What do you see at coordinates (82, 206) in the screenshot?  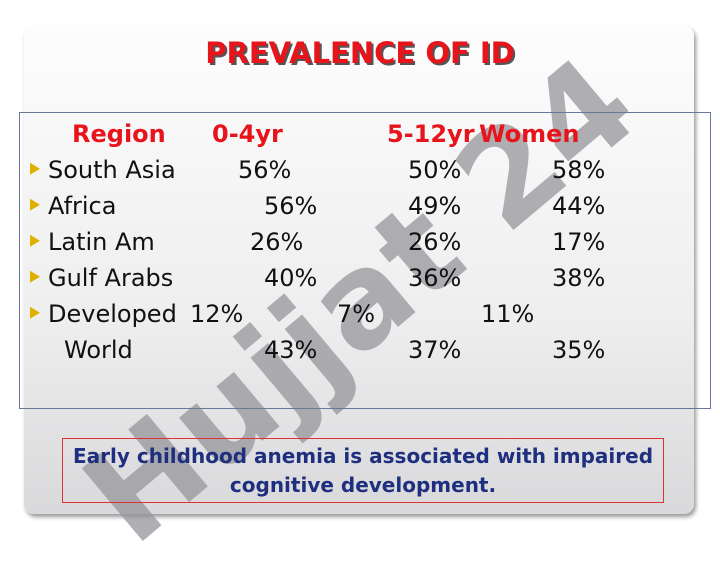 I see `row-label: Africa` at bounding box center [82, 206].